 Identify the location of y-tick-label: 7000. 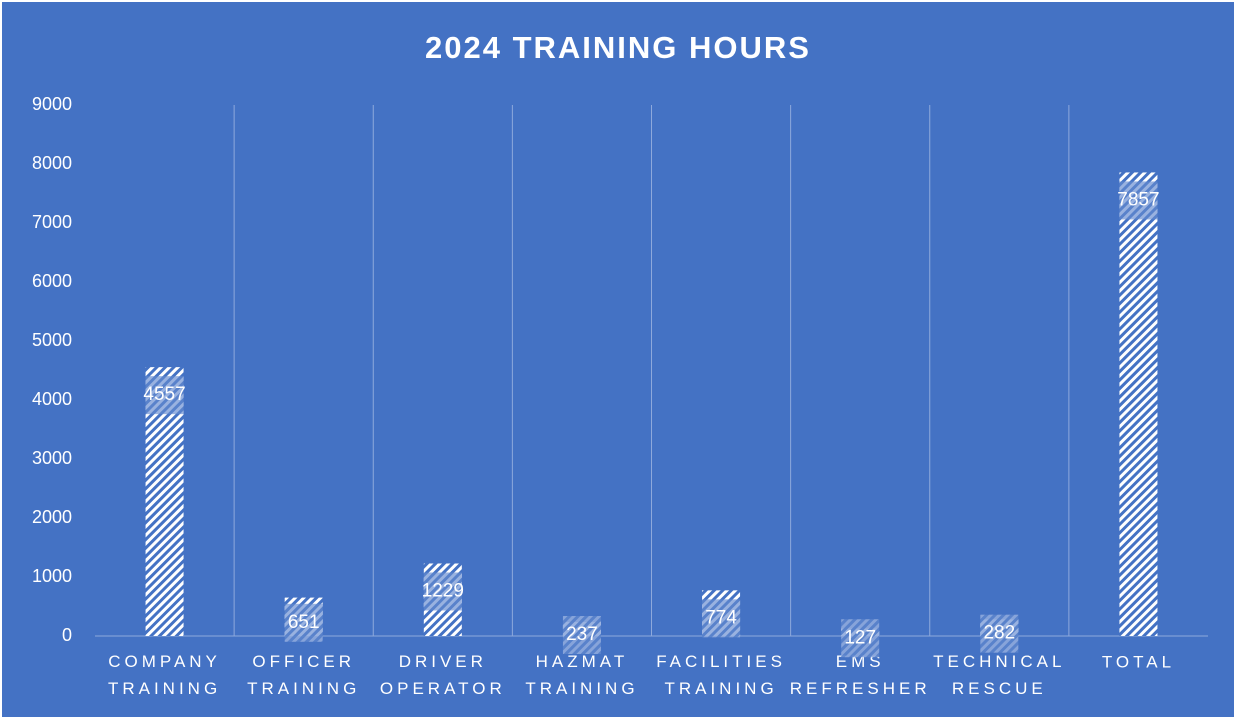
(52, 222).